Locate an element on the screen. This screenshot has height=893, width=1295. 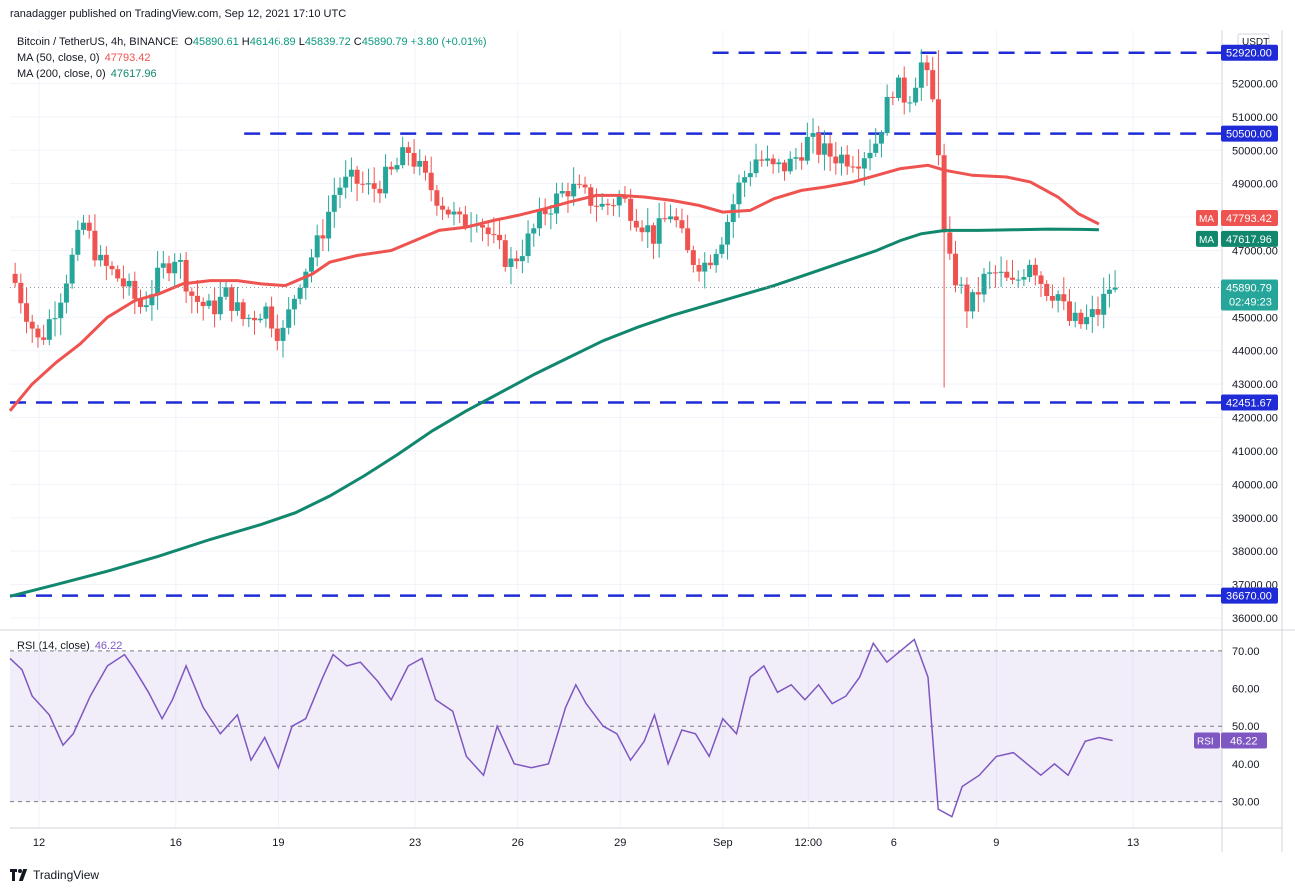
tradingview-logo-icon is located at coordinates (19, 875).